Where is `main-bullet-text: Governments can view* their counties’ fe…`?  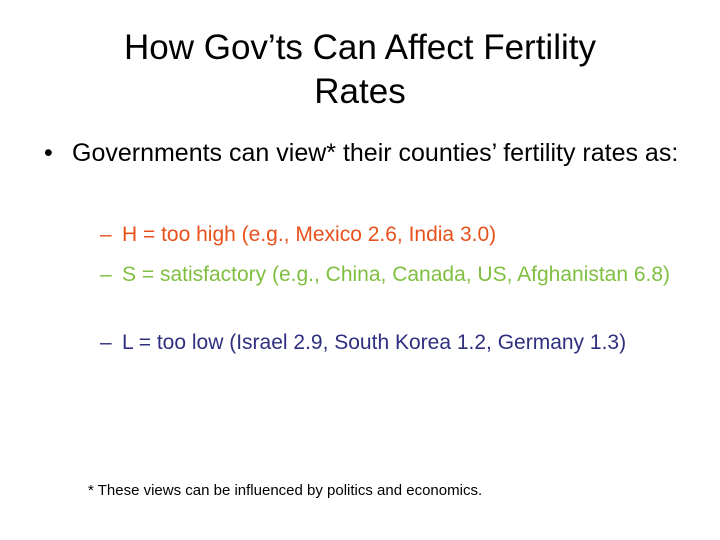 main-bullet-text: Governments can view* their counties’ fe… is located at coordinates (375, 153).